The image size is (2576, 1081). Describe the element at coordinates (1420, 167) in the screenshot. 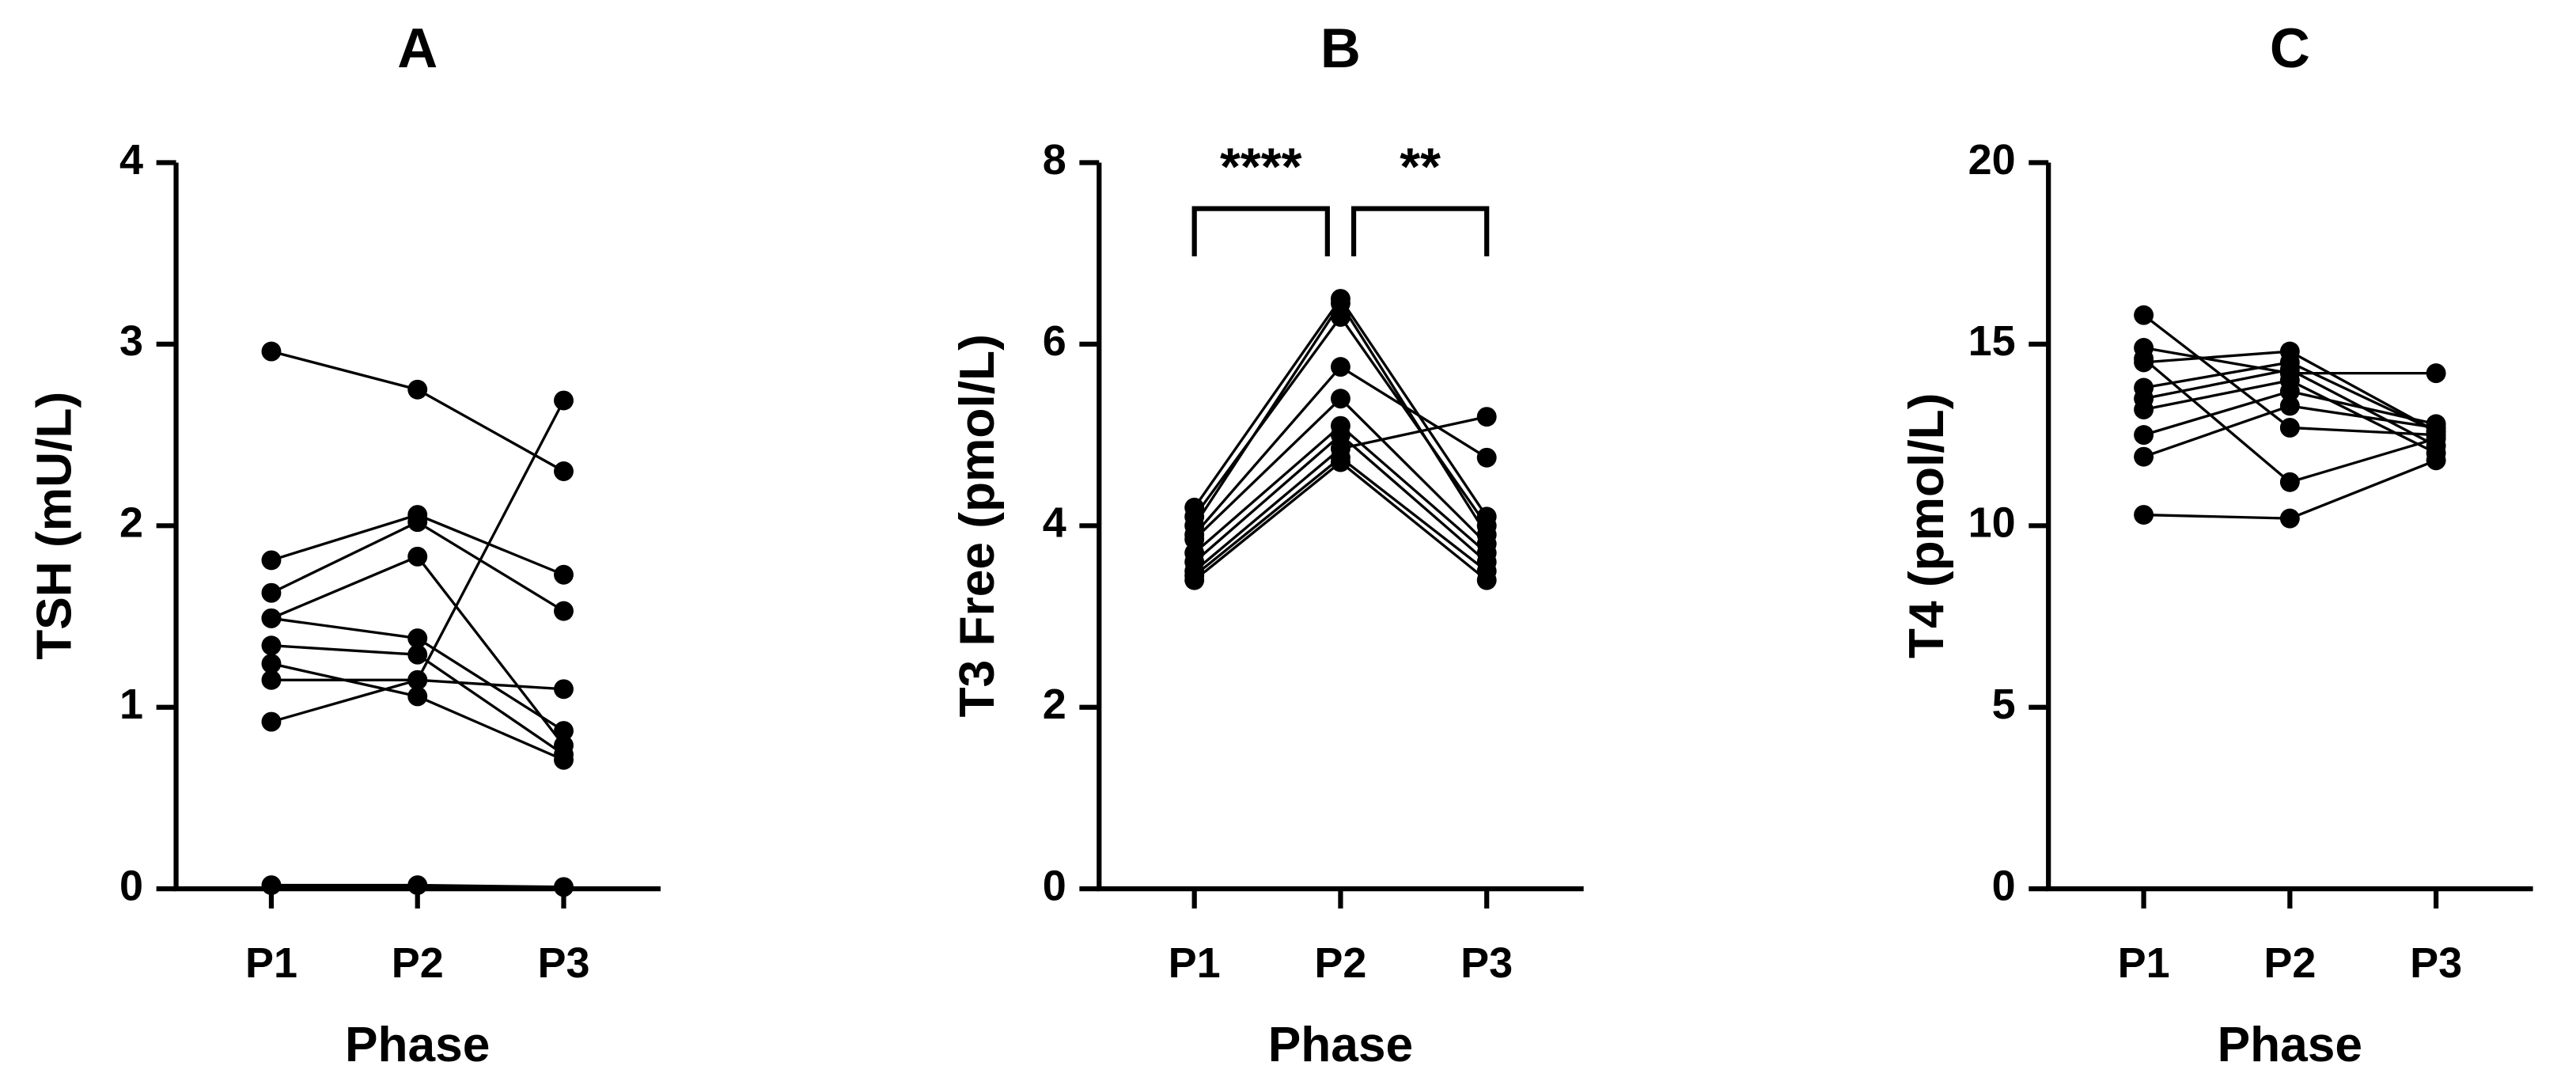

I see `significance-label: **` at that location.